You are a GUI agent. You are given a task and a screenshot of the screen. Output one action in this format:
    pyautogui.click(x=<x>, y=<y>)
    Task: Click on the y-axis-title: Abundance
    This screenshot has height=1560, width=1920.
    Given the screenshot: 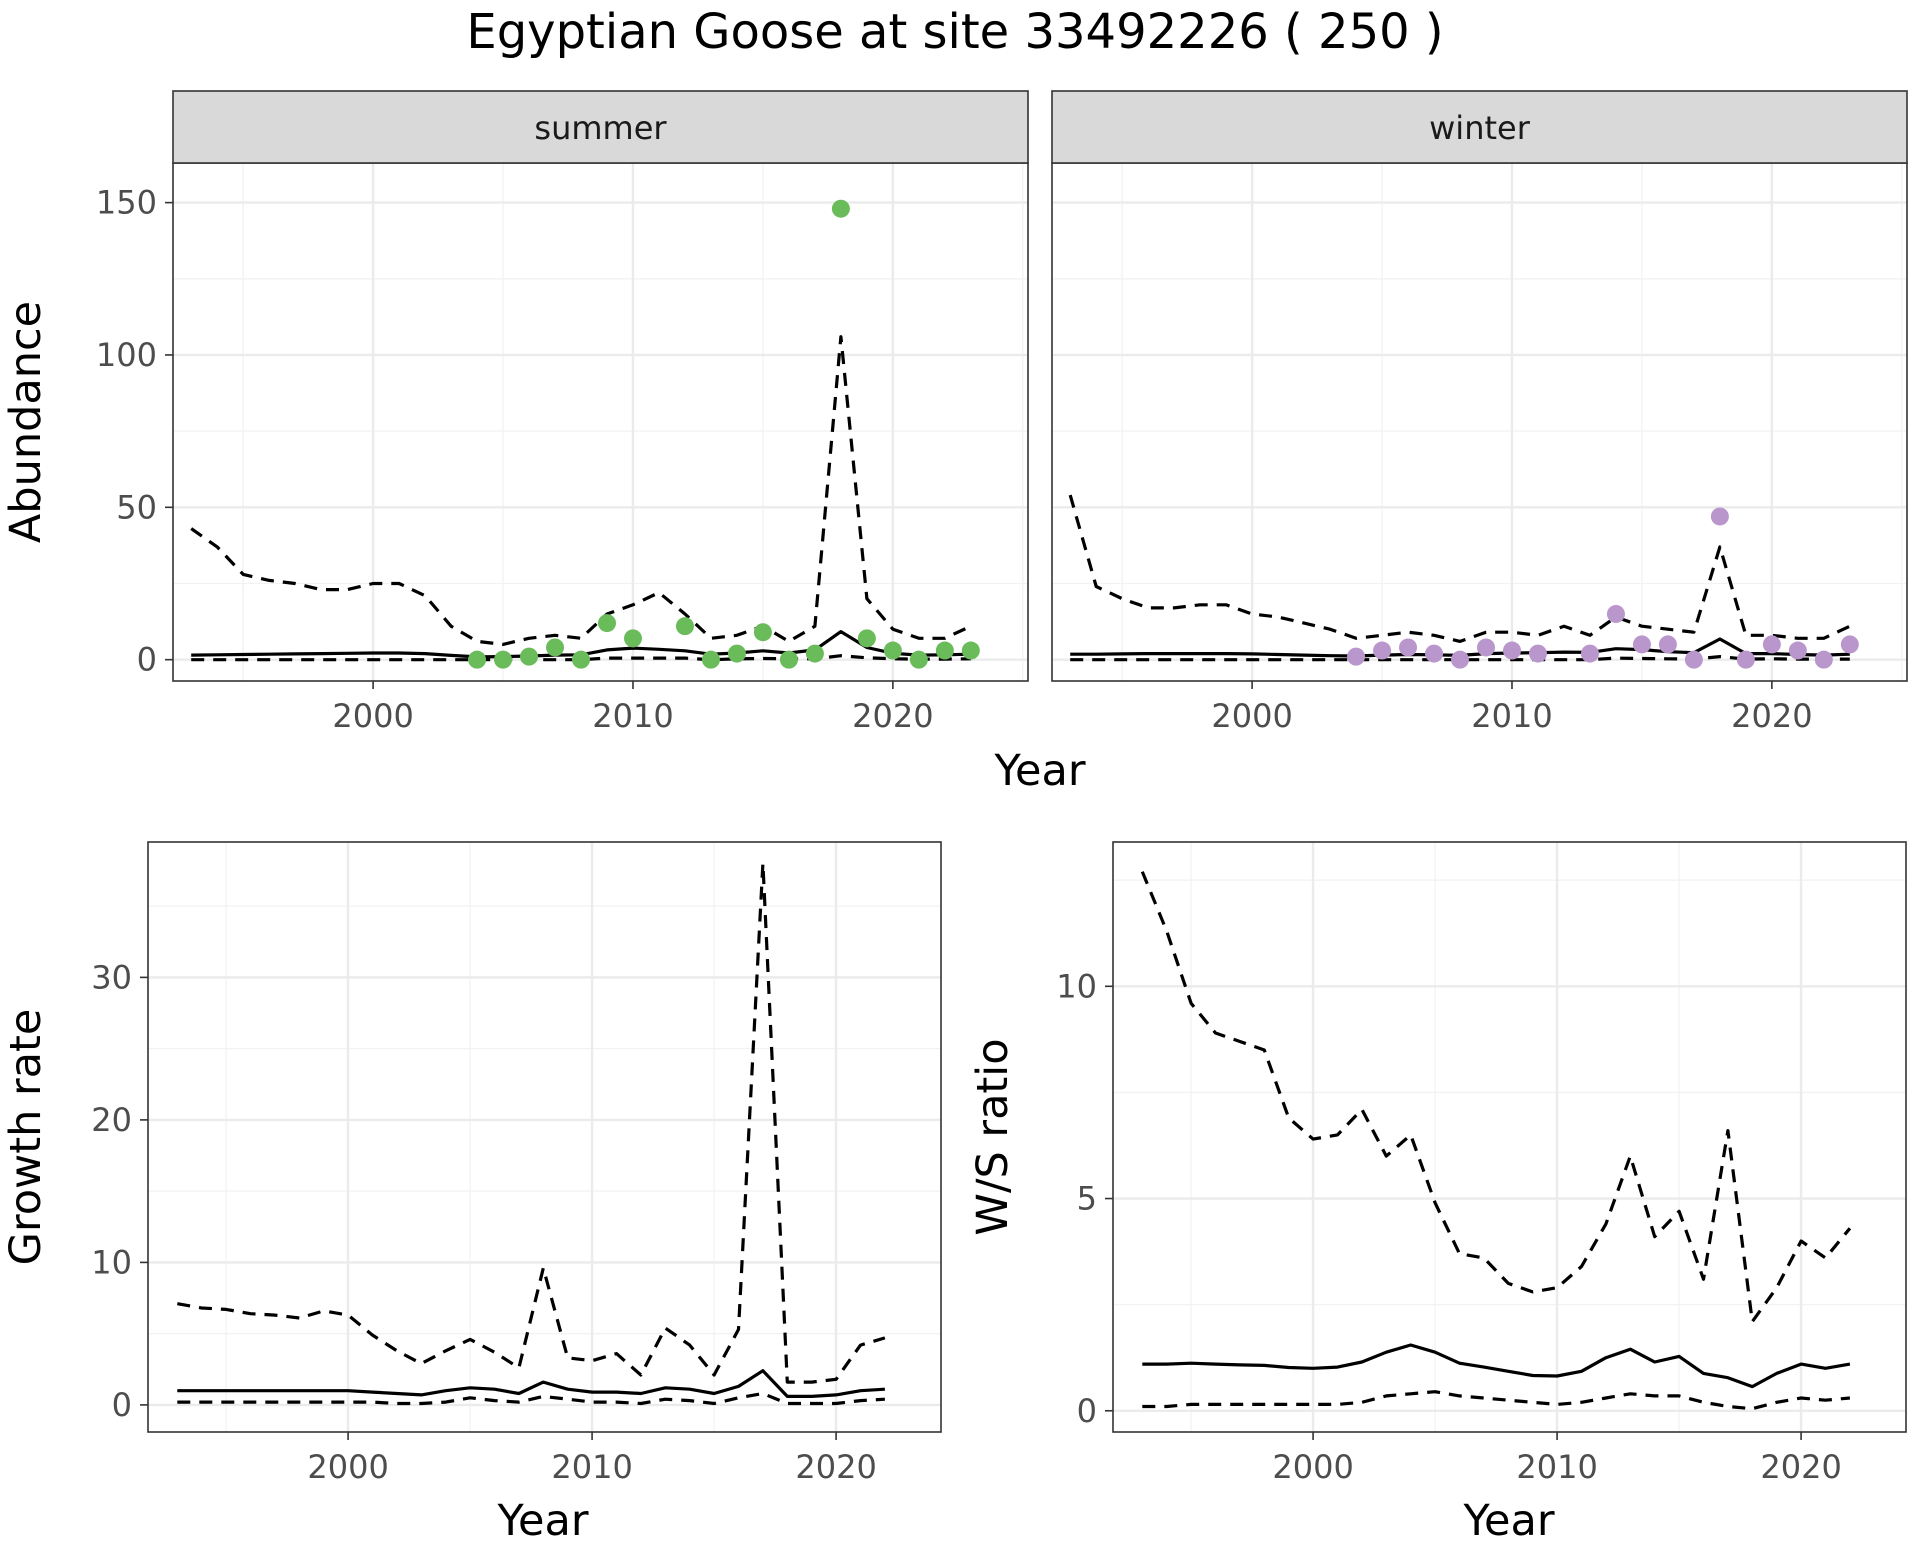 What is the action you would take?
    pyautogui.click(x=26, y=422)
    